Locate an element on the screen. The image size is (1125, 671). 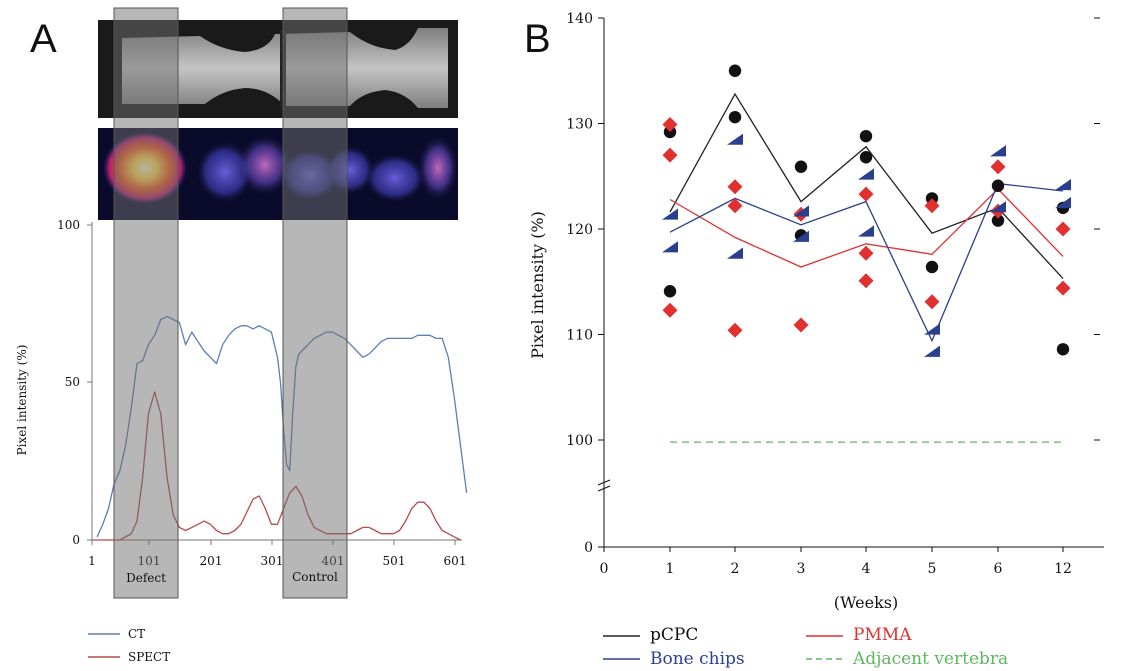
panel-a-ylabel: Pixel intensity (%) is located at coordinates (22, 400).